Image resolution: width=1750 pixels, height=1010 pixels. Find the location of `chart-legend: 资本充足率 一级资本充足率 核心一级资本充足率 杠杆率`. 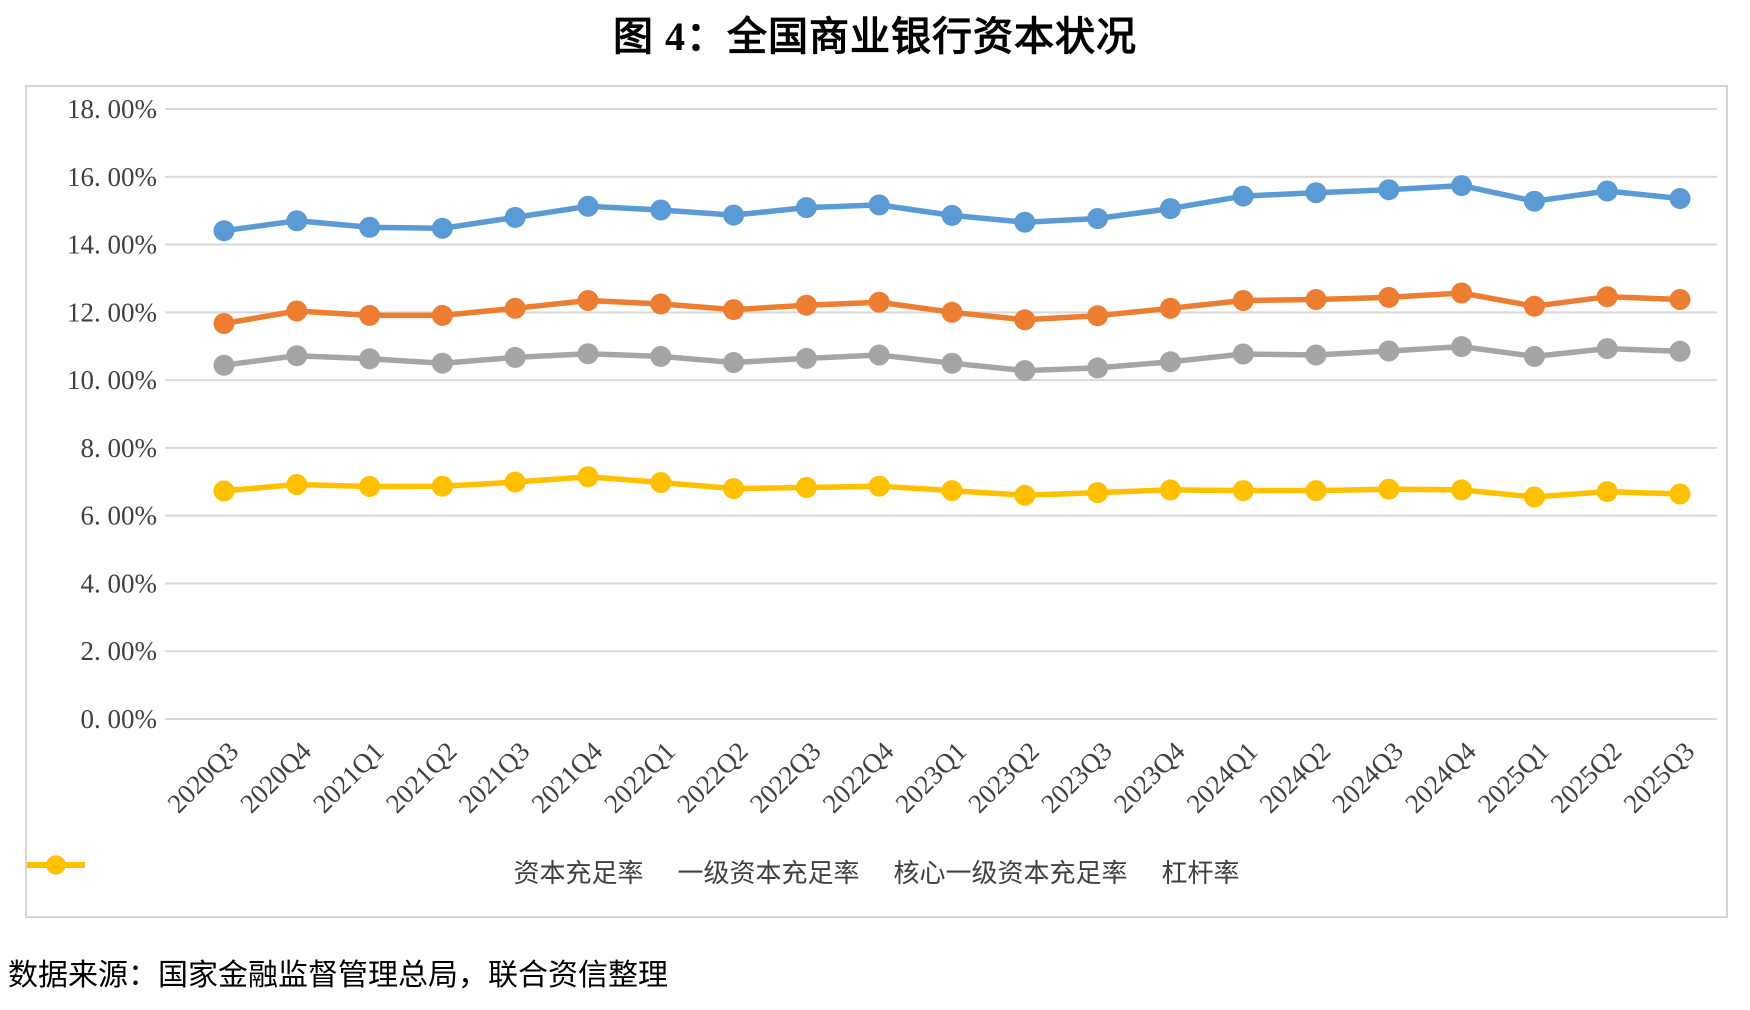

chart-legend: 资本充足率 一级资本充足率 核心一级资本充足率 杠杆率 is located at coordinates (876, 871).